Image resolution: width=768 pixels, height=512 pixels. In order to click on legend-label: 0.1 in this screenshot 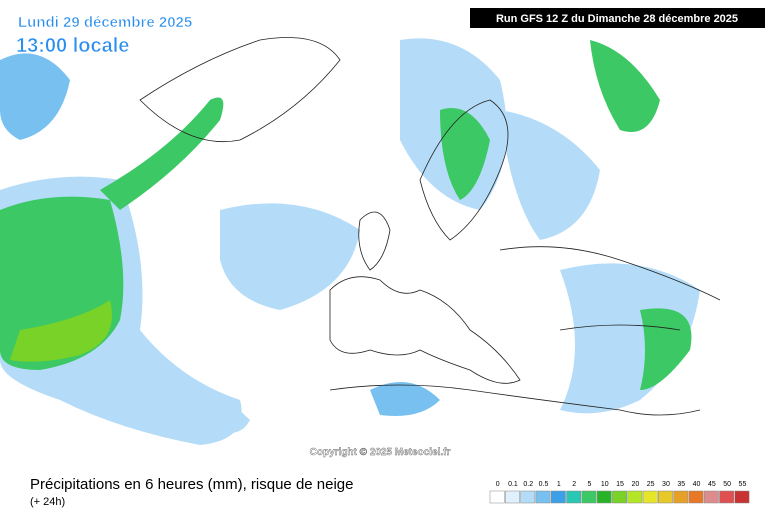, I will do `click(513, 484)`.